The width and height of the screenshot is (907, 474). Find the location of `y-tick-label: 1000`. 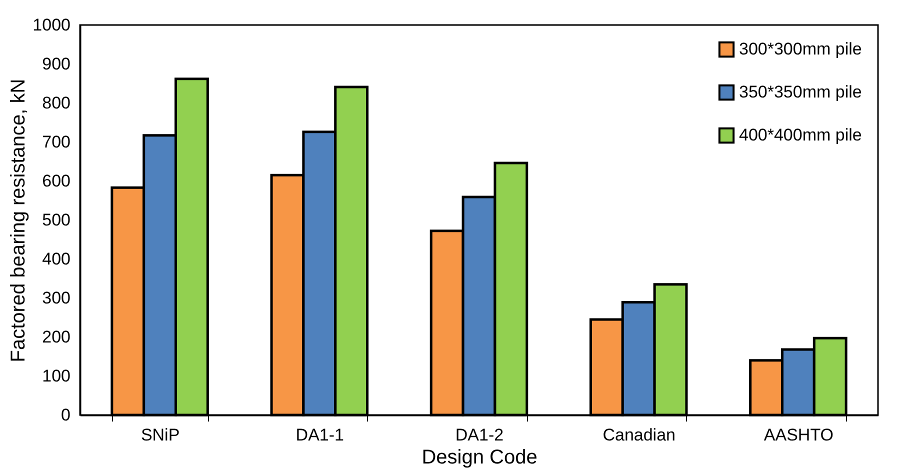

y-tick-label: 1000 is located at coordinates (51, 25).